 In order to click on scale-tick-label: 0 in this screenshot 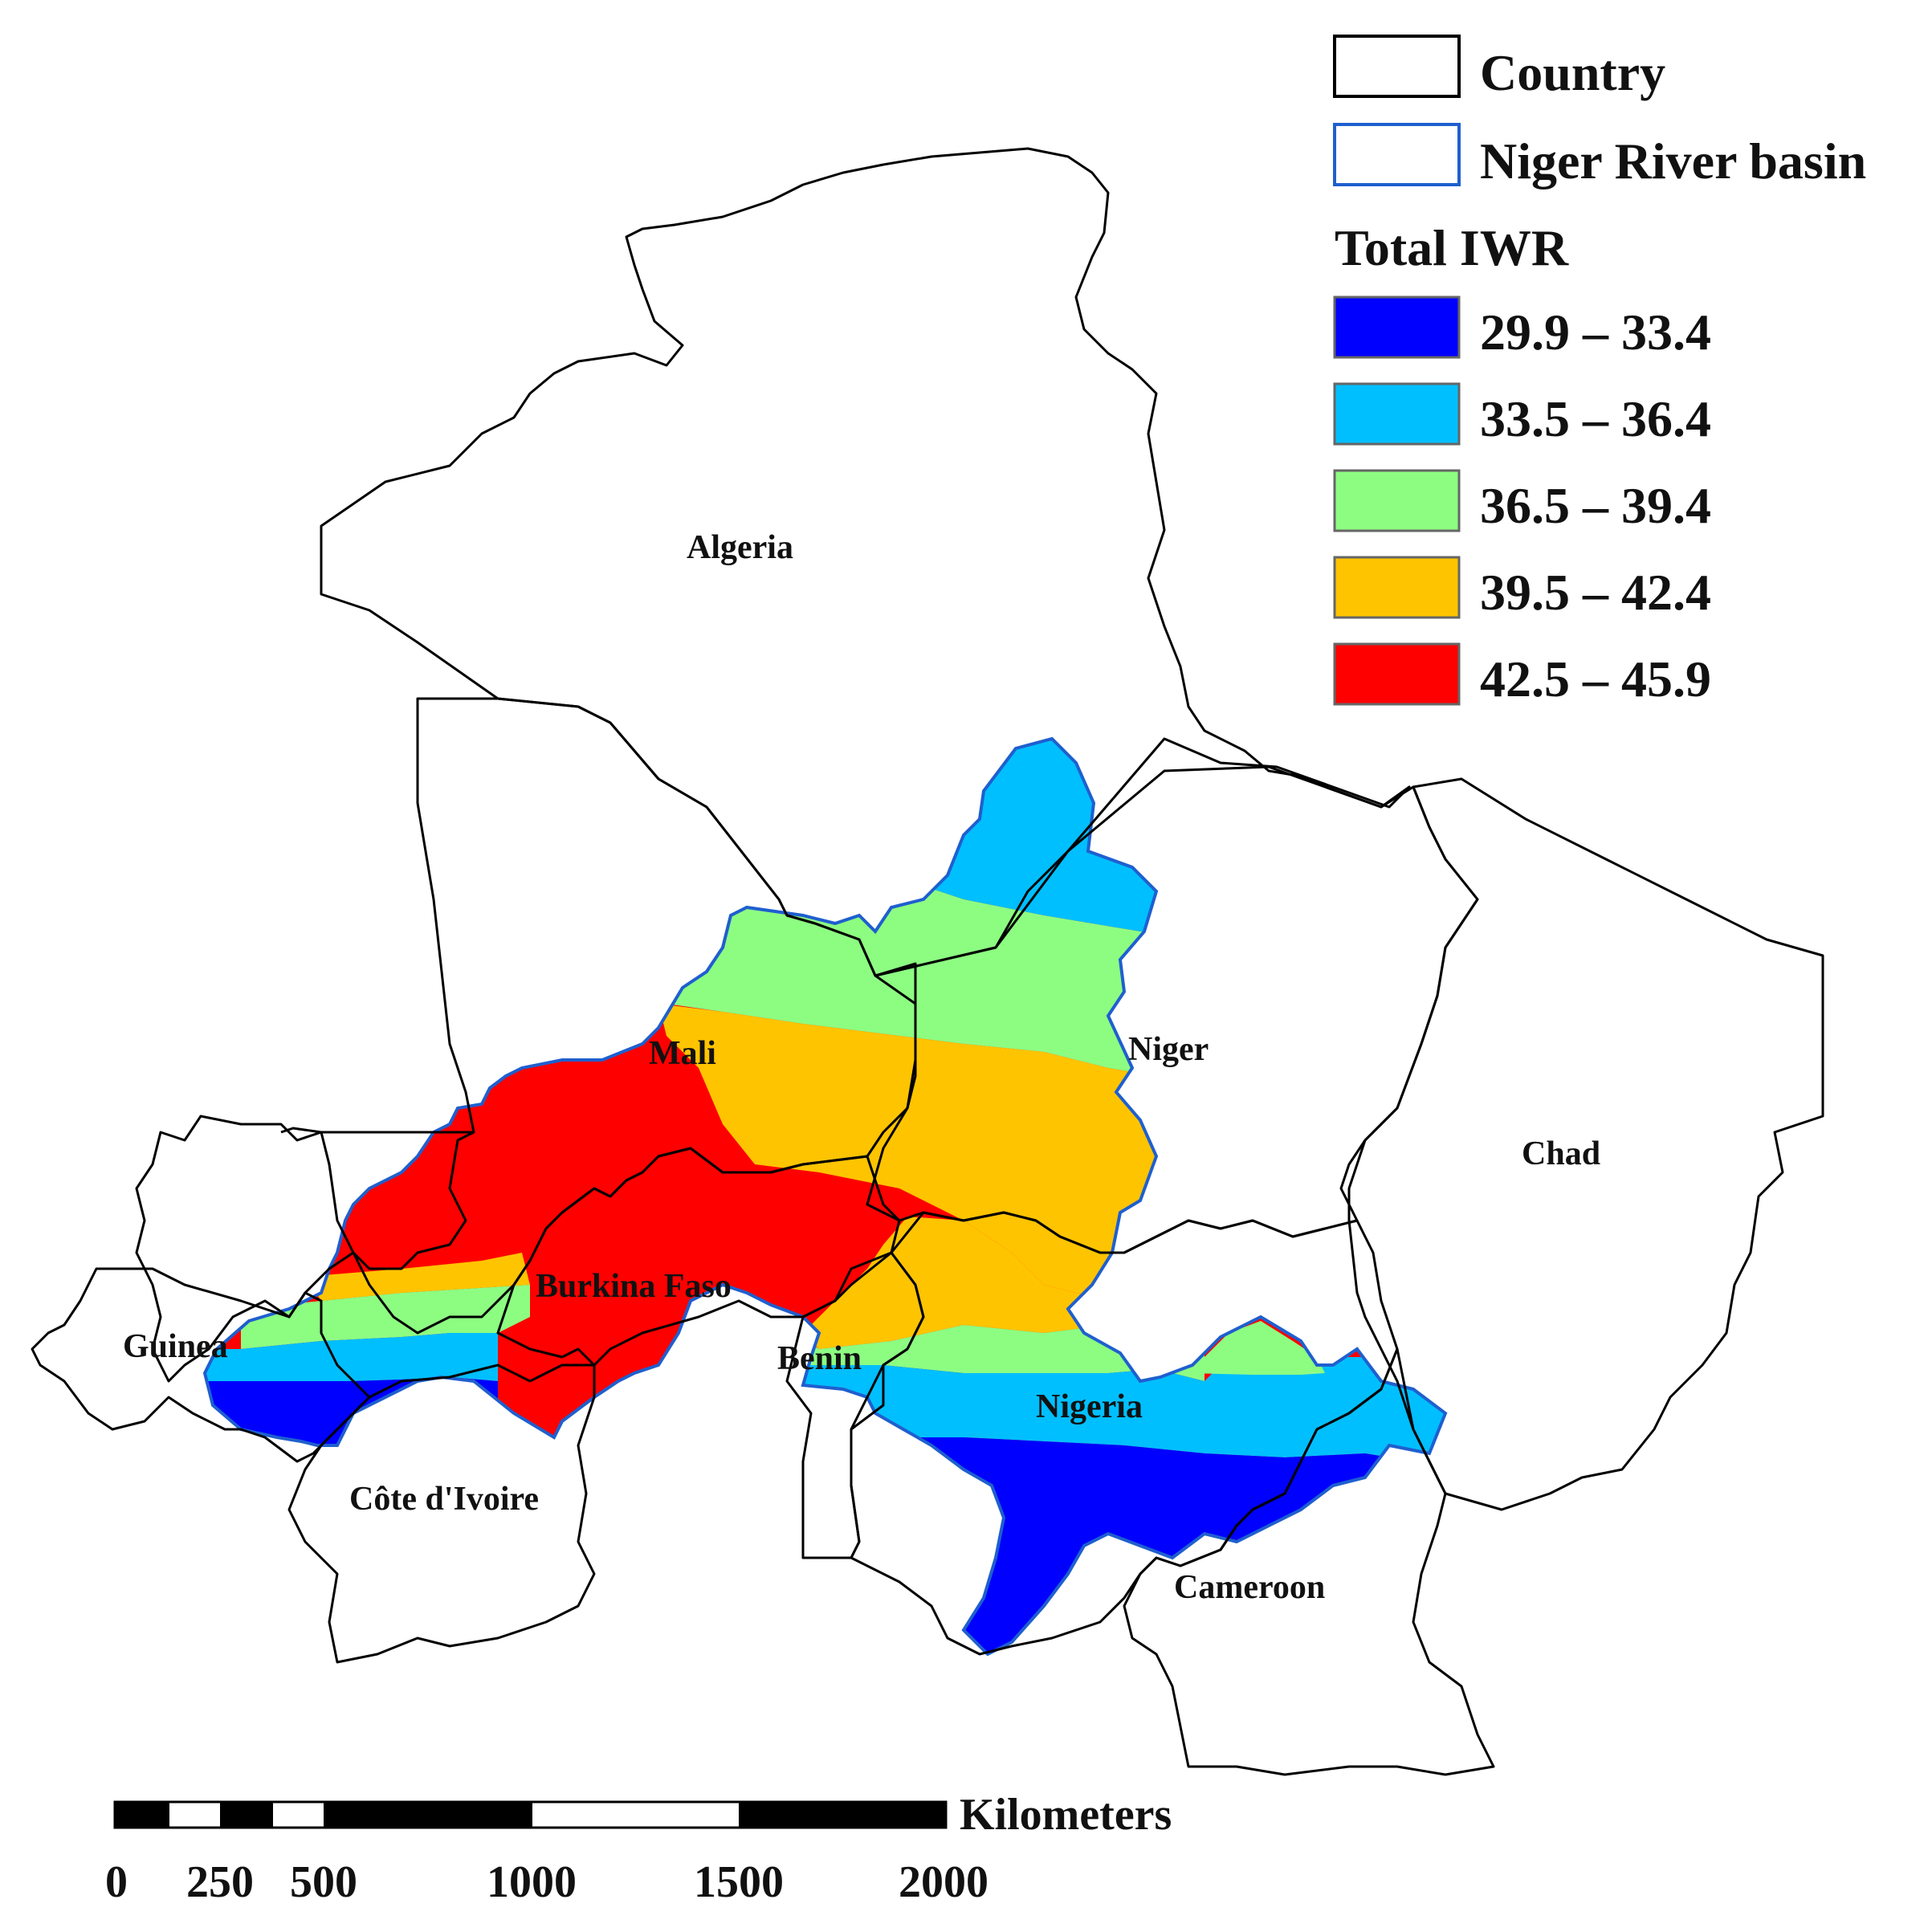, I will do `click(117, 1882)`.